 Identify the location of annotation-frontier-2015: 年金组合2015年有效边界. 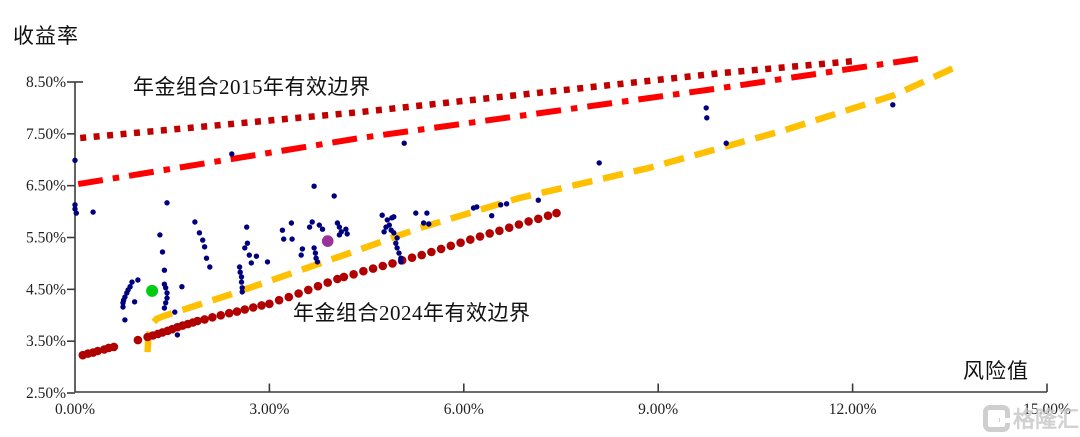
(252, 87).